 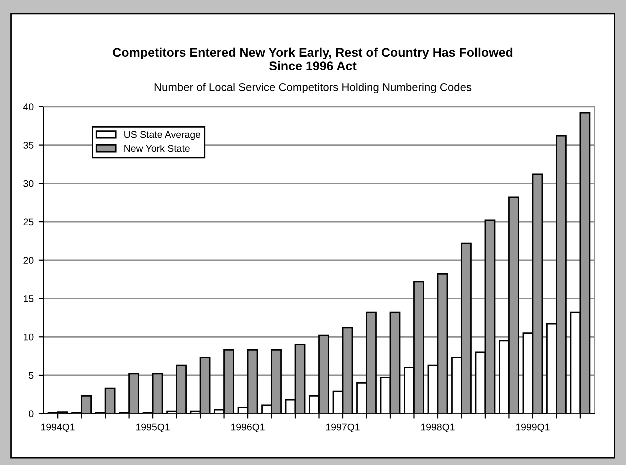 I want to click on y-tick-label: 5, so click(x=31, y=376).